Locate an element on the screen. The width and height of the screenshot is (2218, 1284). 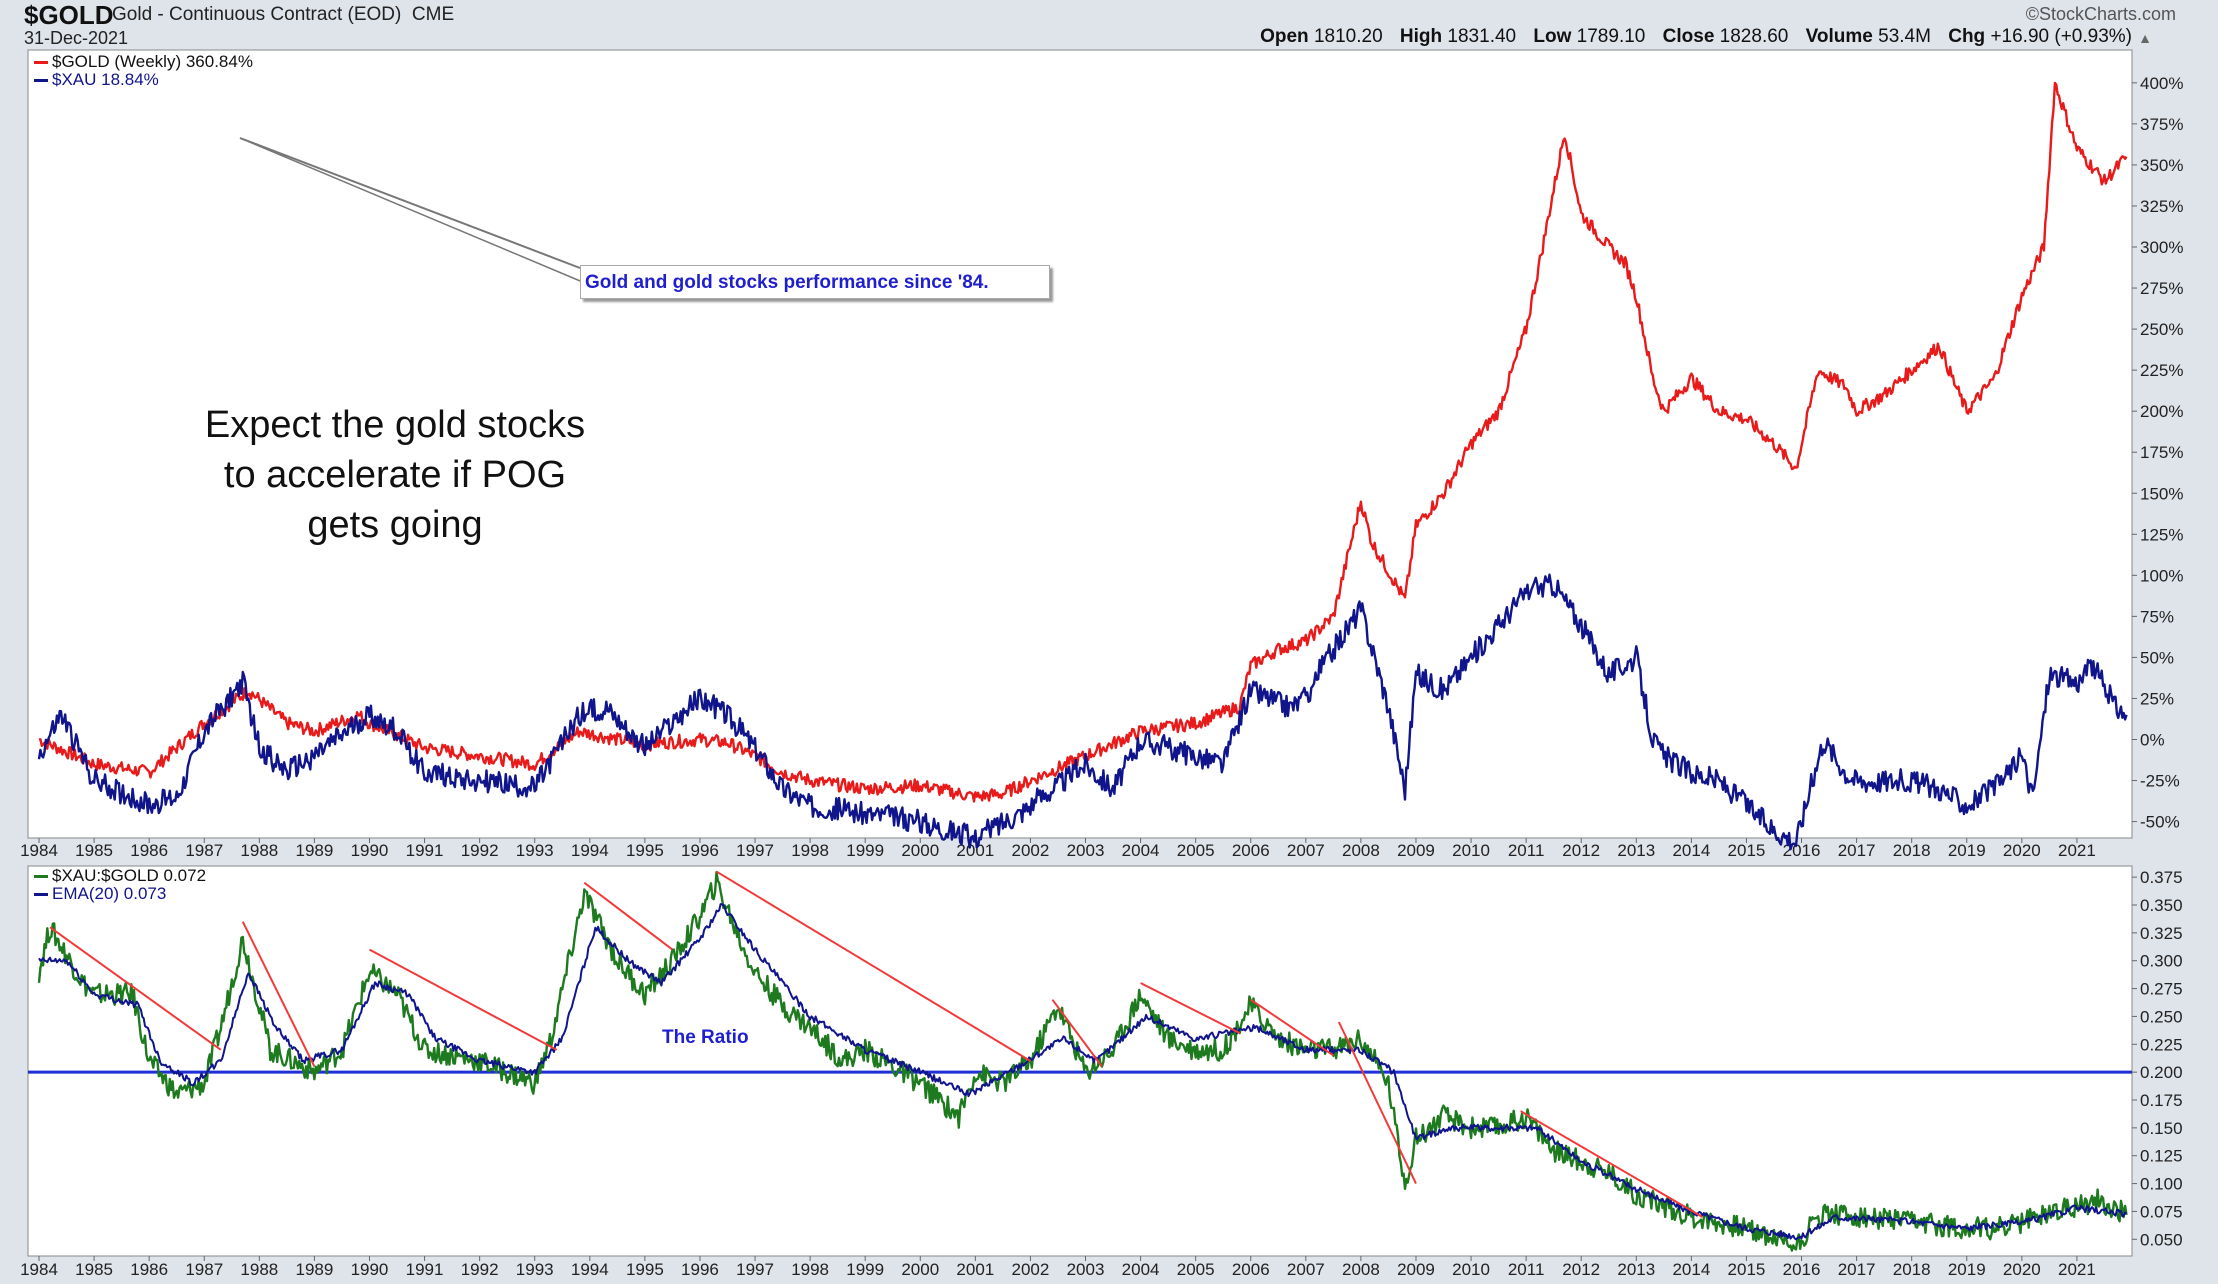
legend-gold: $GOLD (Weekly) 360.84% is located at coordinates (143, 62).